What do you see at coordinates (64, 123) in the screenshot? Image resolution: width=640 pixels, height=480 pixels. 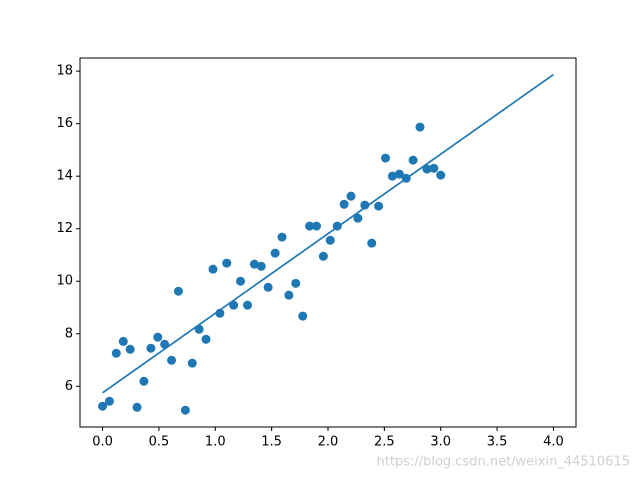 I see `y-tick-label: 16` at bounding box center [64, 123].